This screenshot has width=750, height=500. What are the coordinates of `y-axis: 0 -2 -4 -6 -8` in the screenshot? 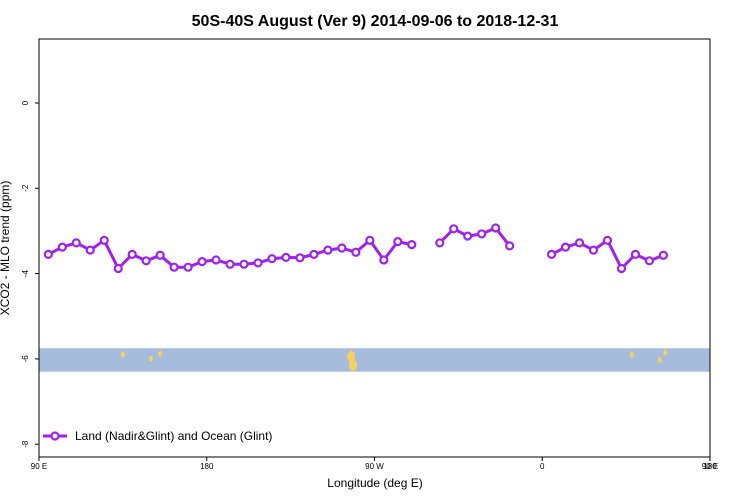 It's located at (30, 274).